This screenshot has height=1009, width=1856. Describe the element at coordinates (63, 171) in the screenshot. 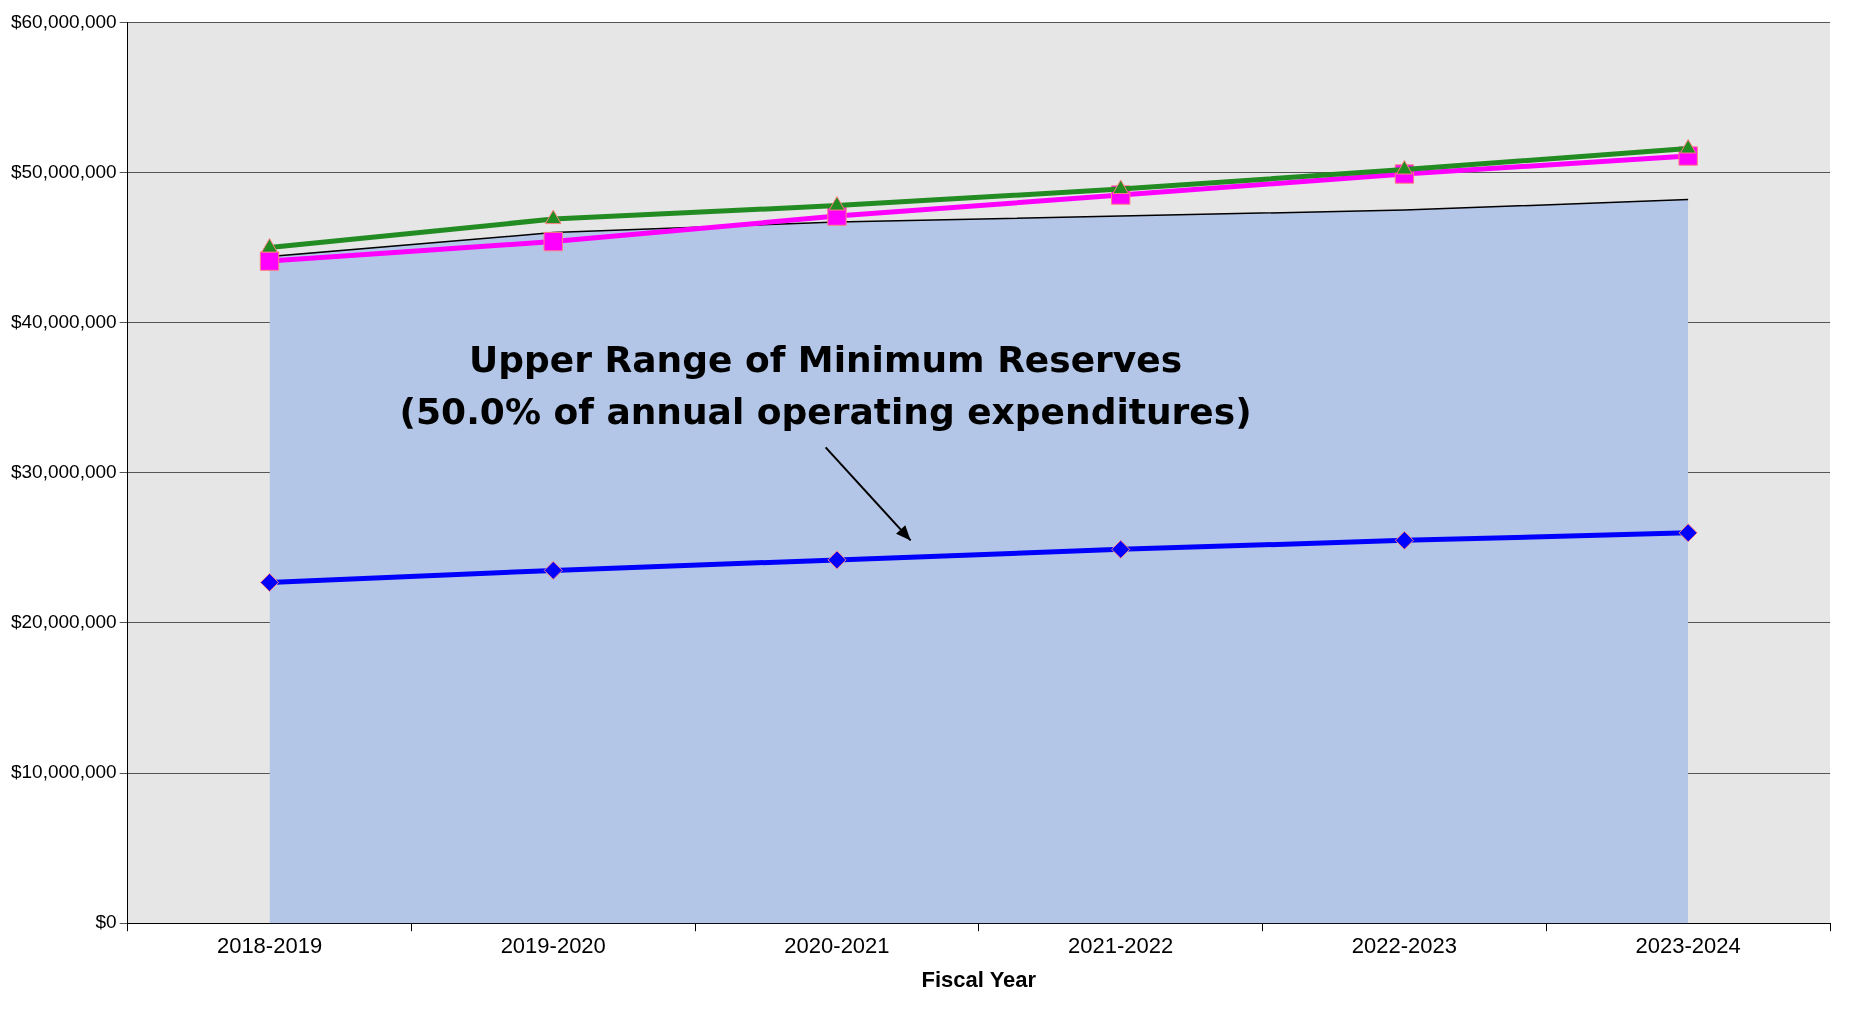

I see `y-tick-label: $50,000,000` at that location.